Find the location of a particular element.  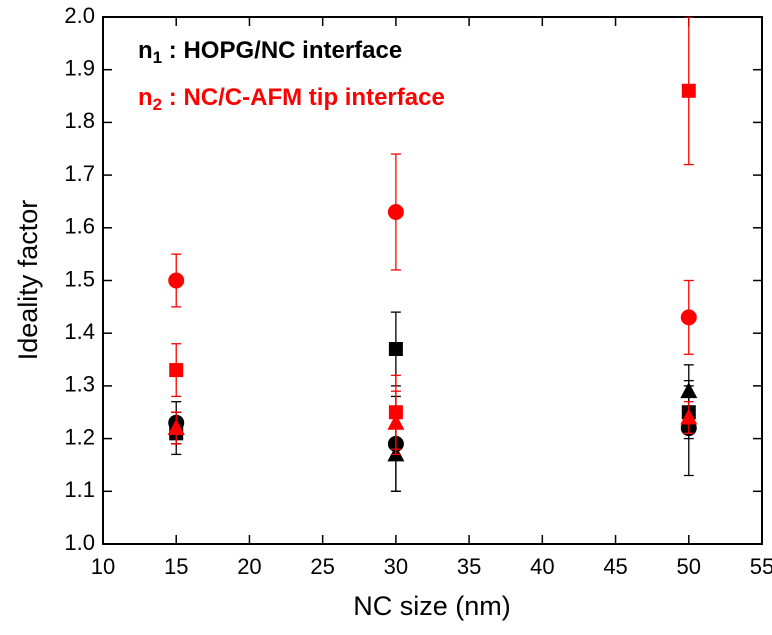

note-text: : HOPG/NC interface is located at coordinates (282, 50).